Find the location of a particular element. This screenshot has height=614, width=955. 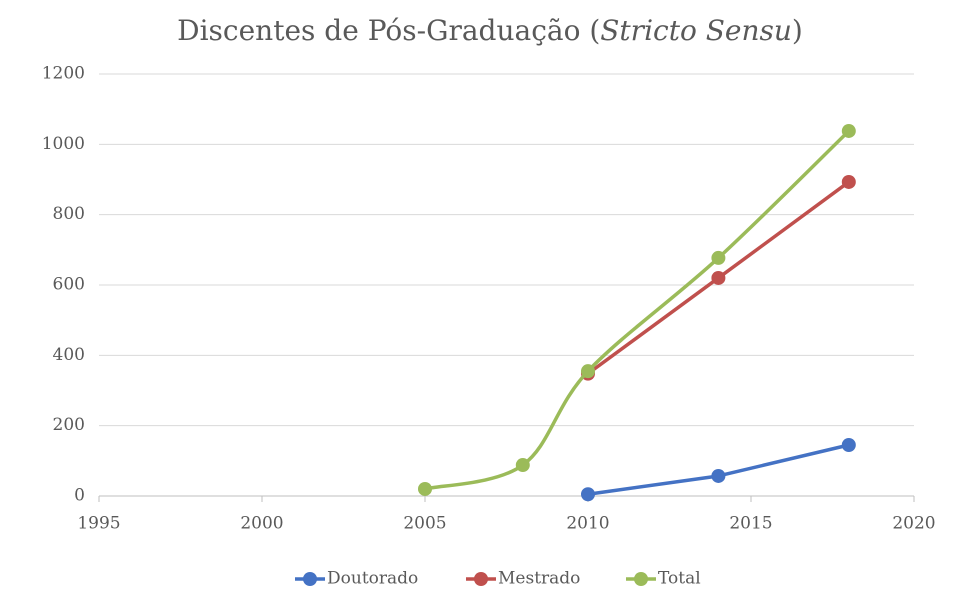

x-tick-label: 2010 is located at coordinates (587, 524).